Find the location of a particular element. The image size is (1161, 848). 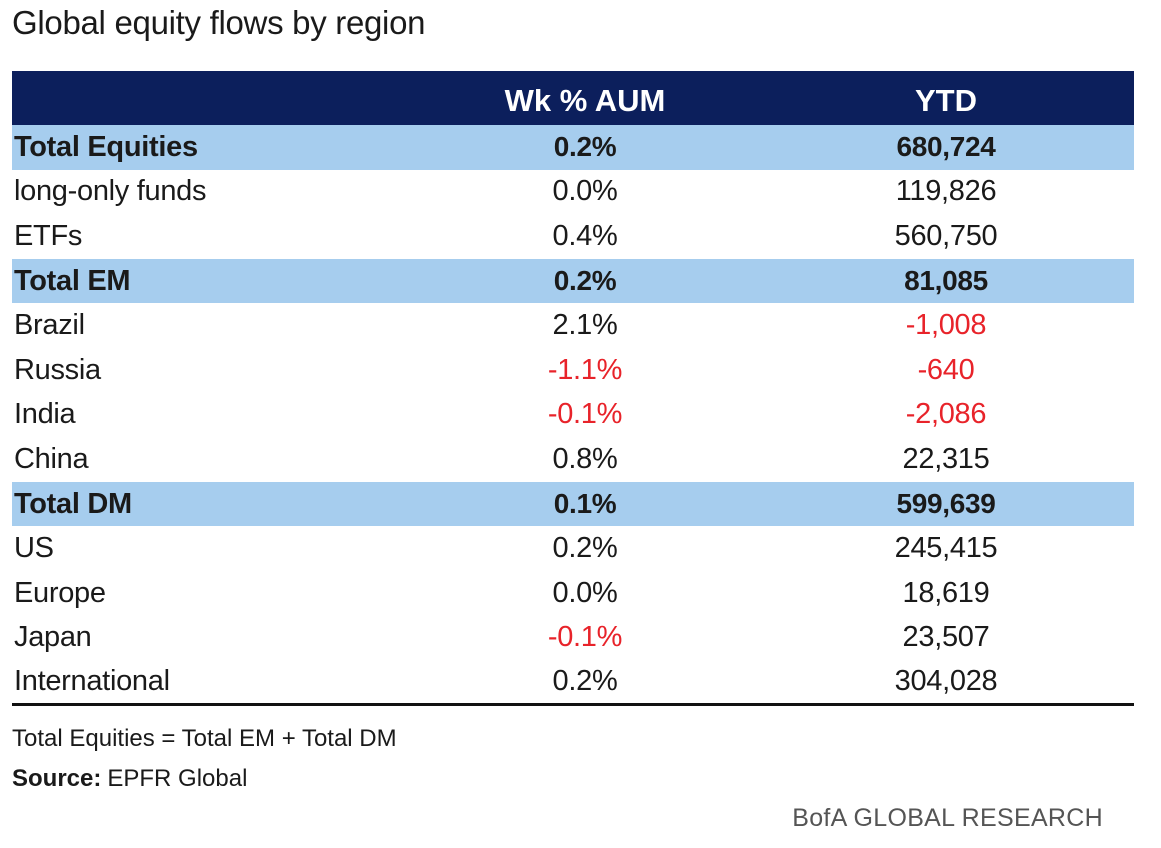

header-label-column is located at coordinates (212, 98).